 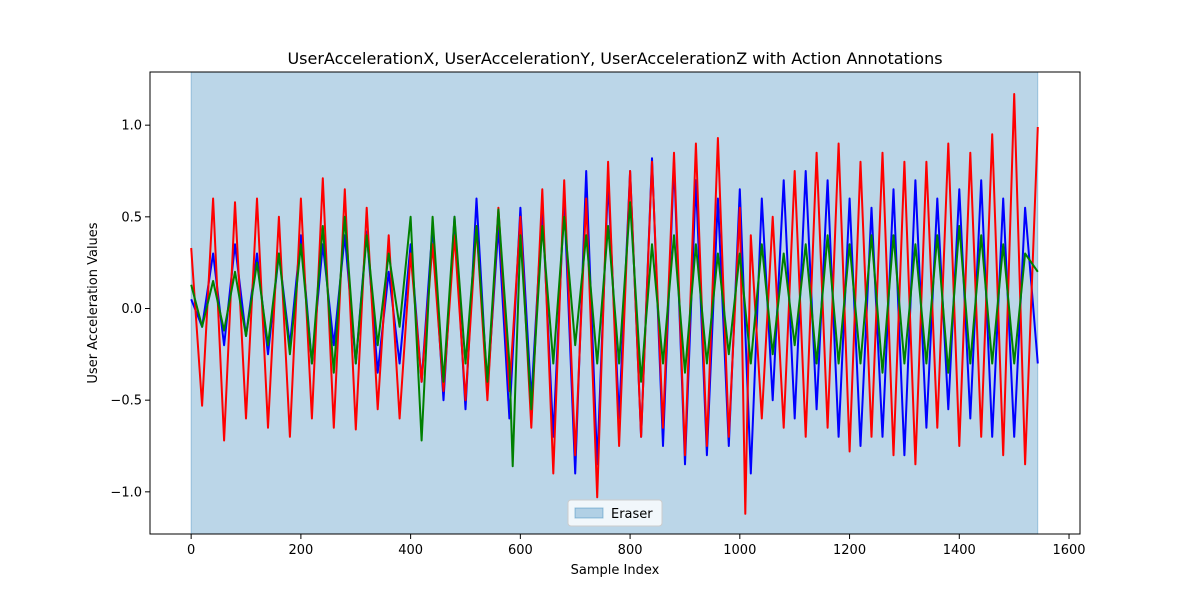 What do you see at coordinates (300, 550) in the screenshot?
I see `x-tick-label: 200` at bounding box center [300, 550].